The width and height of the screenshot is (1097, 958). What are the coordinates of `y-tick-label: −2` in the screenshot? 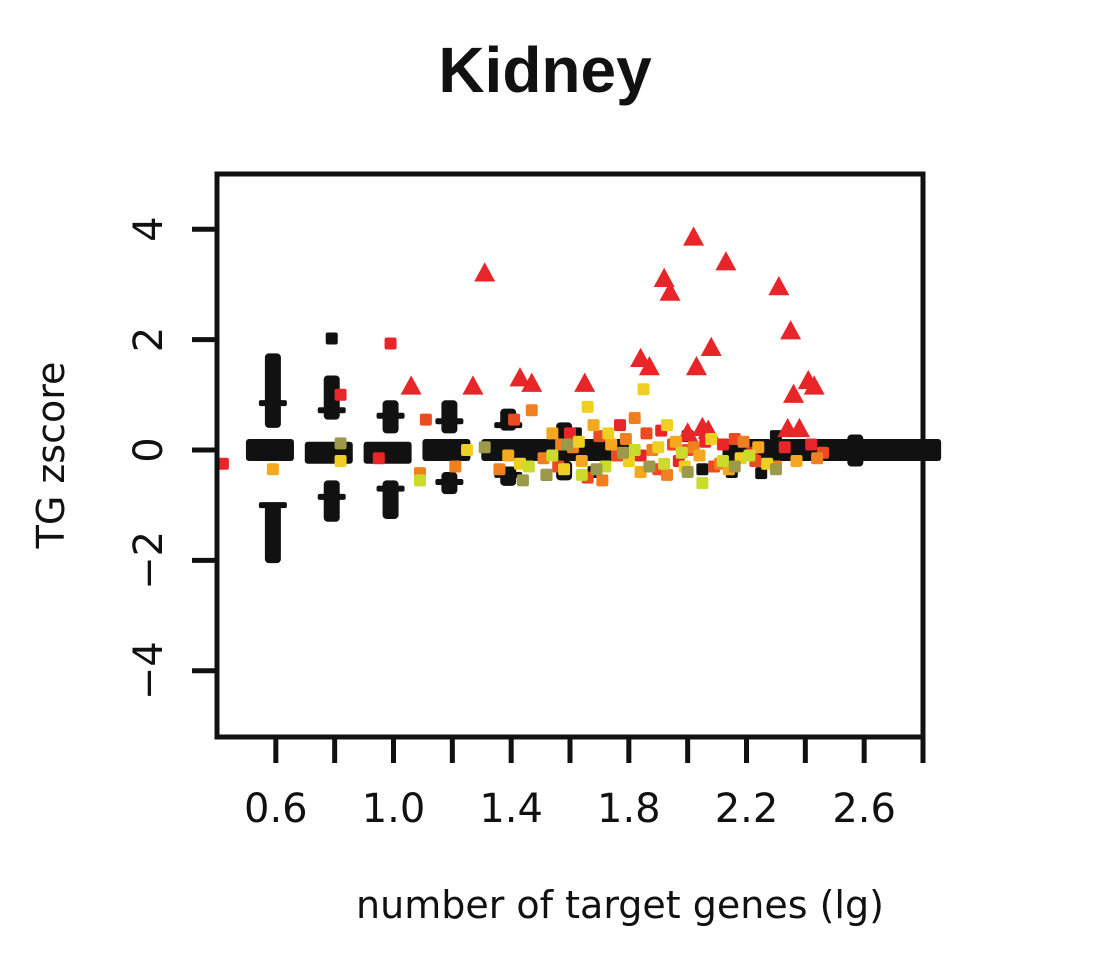 It's located at (149, 560).